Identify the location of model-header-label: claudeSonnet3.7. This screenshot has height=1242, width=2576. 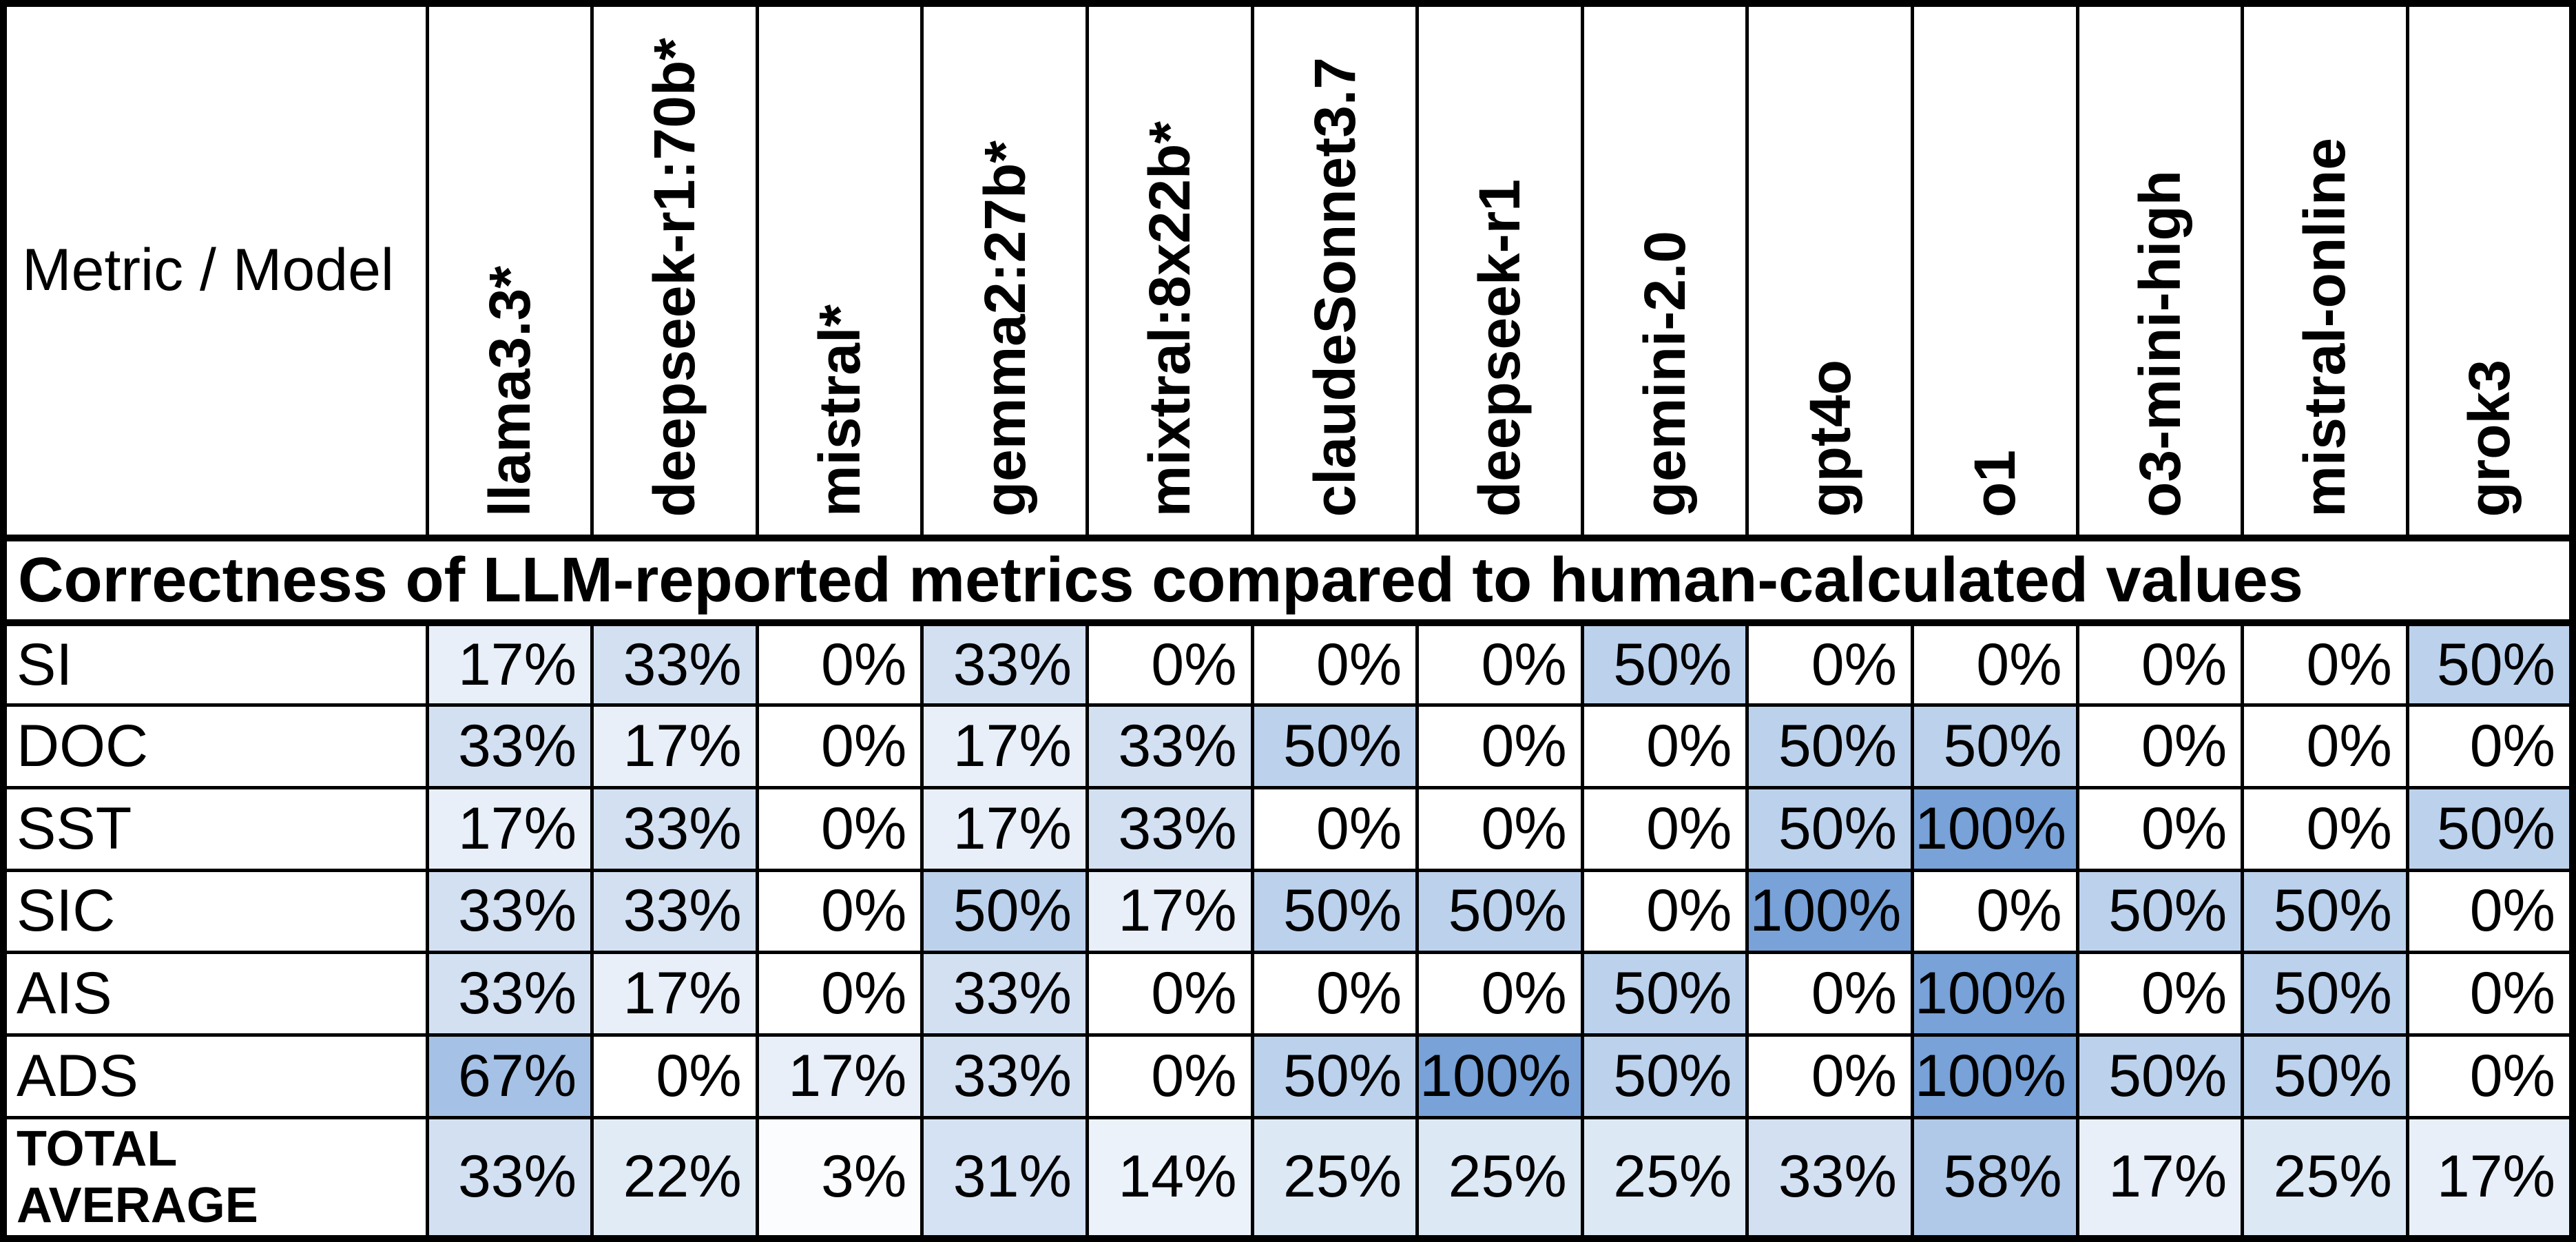
(1334, 287).